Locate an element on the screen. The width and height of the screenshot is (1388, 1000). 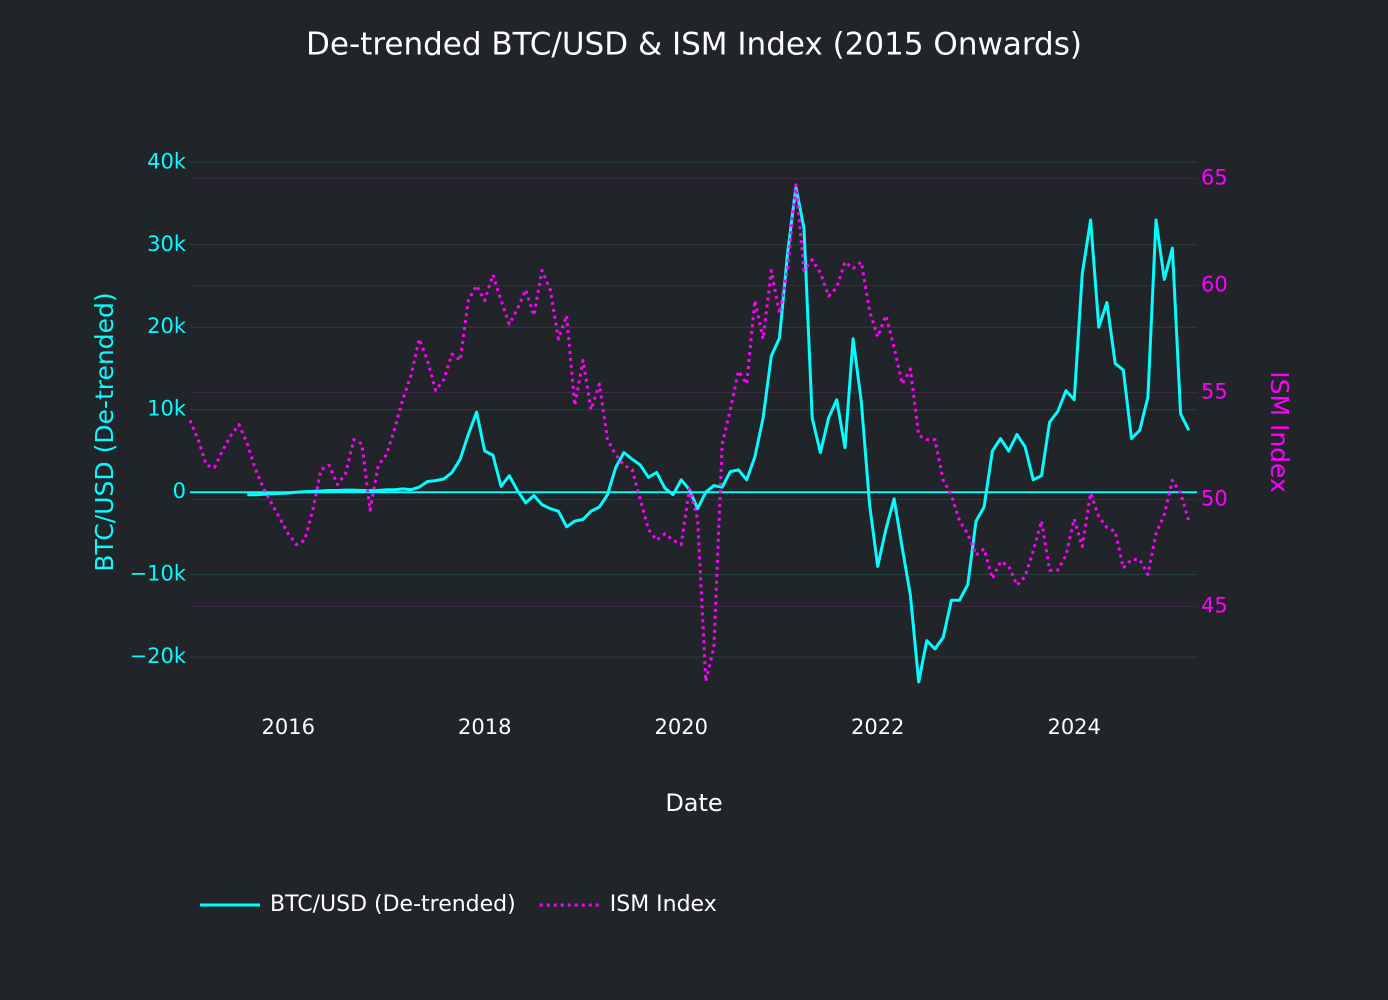
y-tick-label: 30k is located at coordinates (167, 244).